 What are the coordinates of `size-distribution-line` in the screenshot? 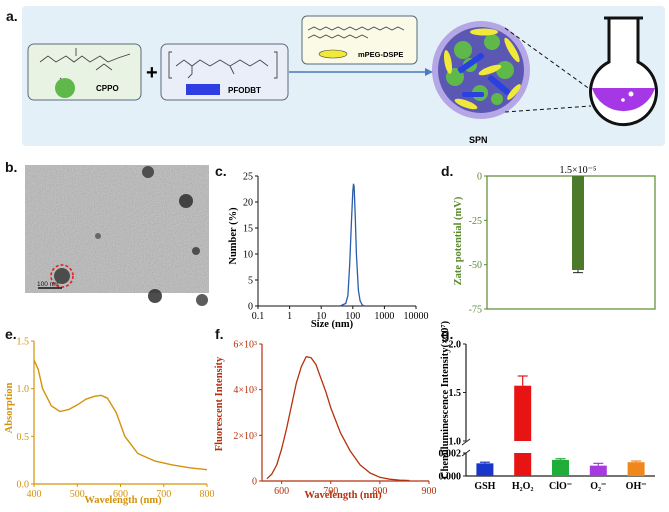 It's located at (352, 245).